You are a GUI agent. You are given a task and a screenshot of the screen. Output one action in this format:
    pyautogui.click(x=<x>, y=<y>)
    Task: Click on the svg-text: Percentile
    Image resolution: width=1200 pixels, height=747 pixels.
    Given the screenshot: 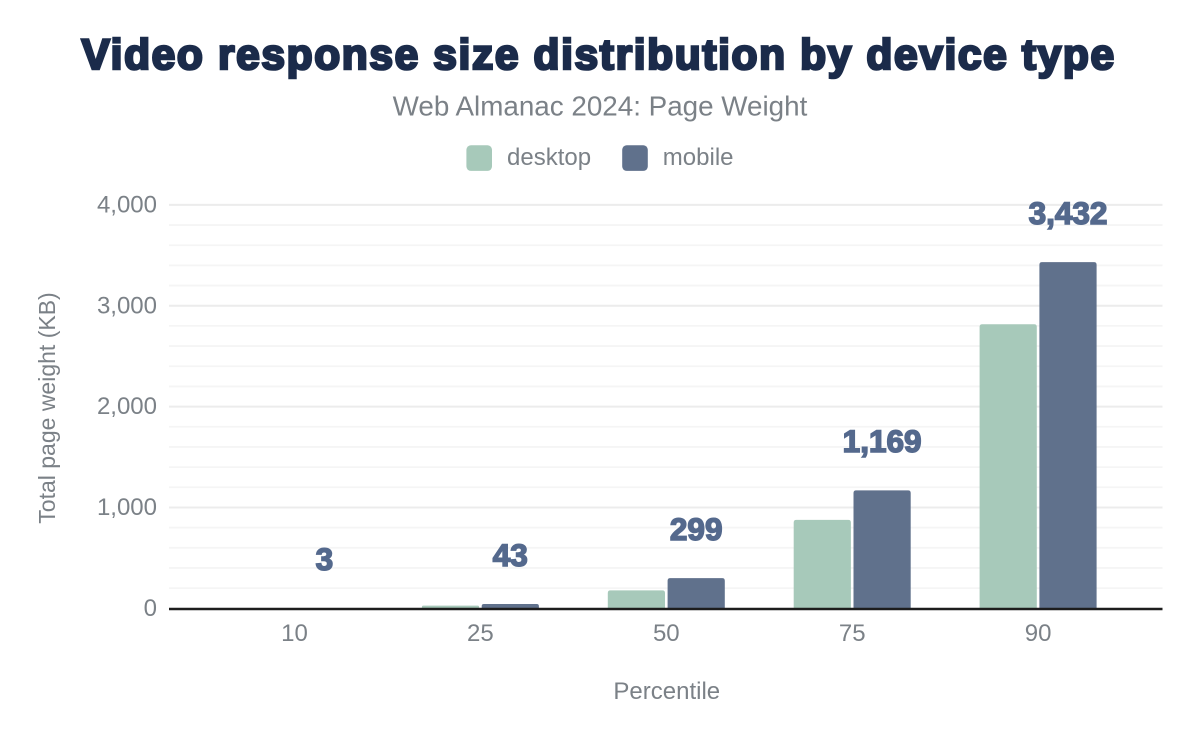 What is the action you would take?
    pyautogui.click(x=666, y=691)
    